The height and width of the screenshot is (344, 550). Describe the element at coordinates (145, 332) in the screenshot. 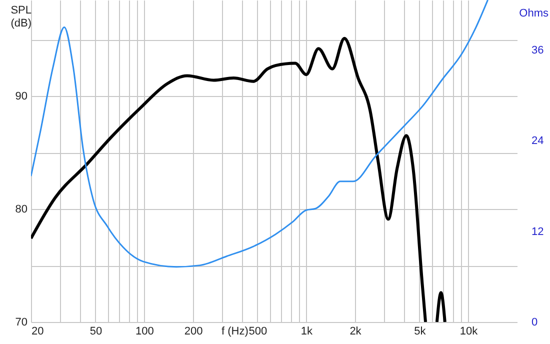

I see `x-tick-label: 100` at that location.